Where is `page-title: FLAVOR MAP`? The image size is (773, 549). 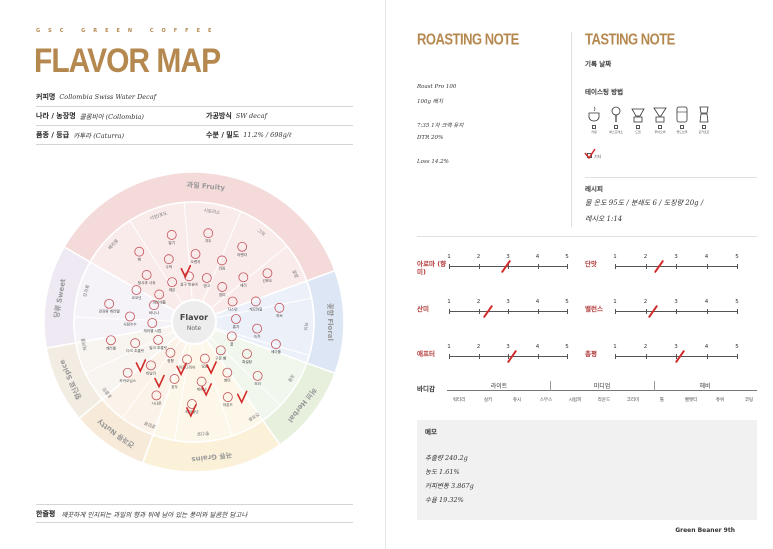
page-title: FLAVOR MAP is located at coordinates (127, 61).